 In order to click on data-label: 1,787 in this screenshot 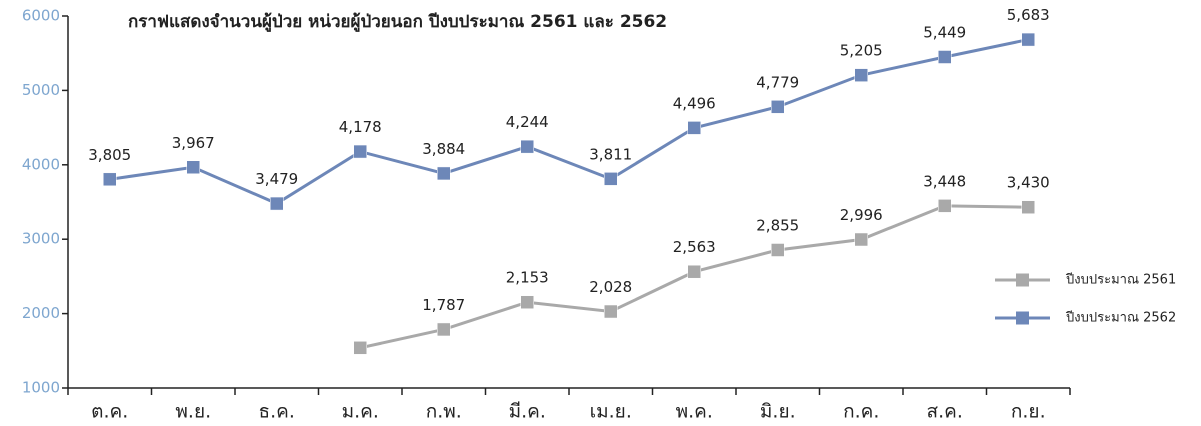, I will do `click(443, 305)`.